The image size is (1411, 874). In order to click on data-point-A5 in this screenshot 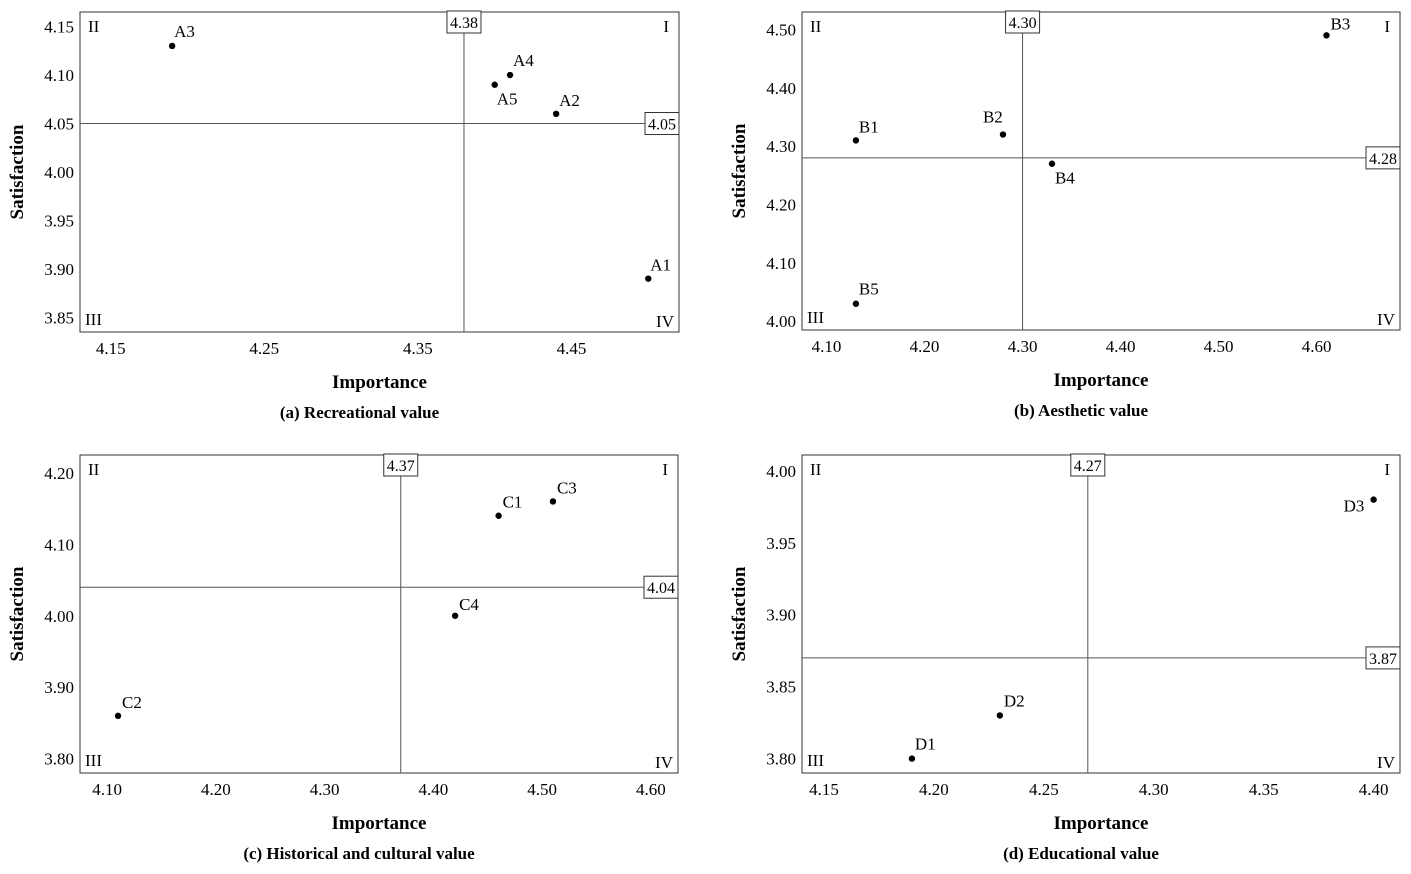, I will do `click(494, 84)`.